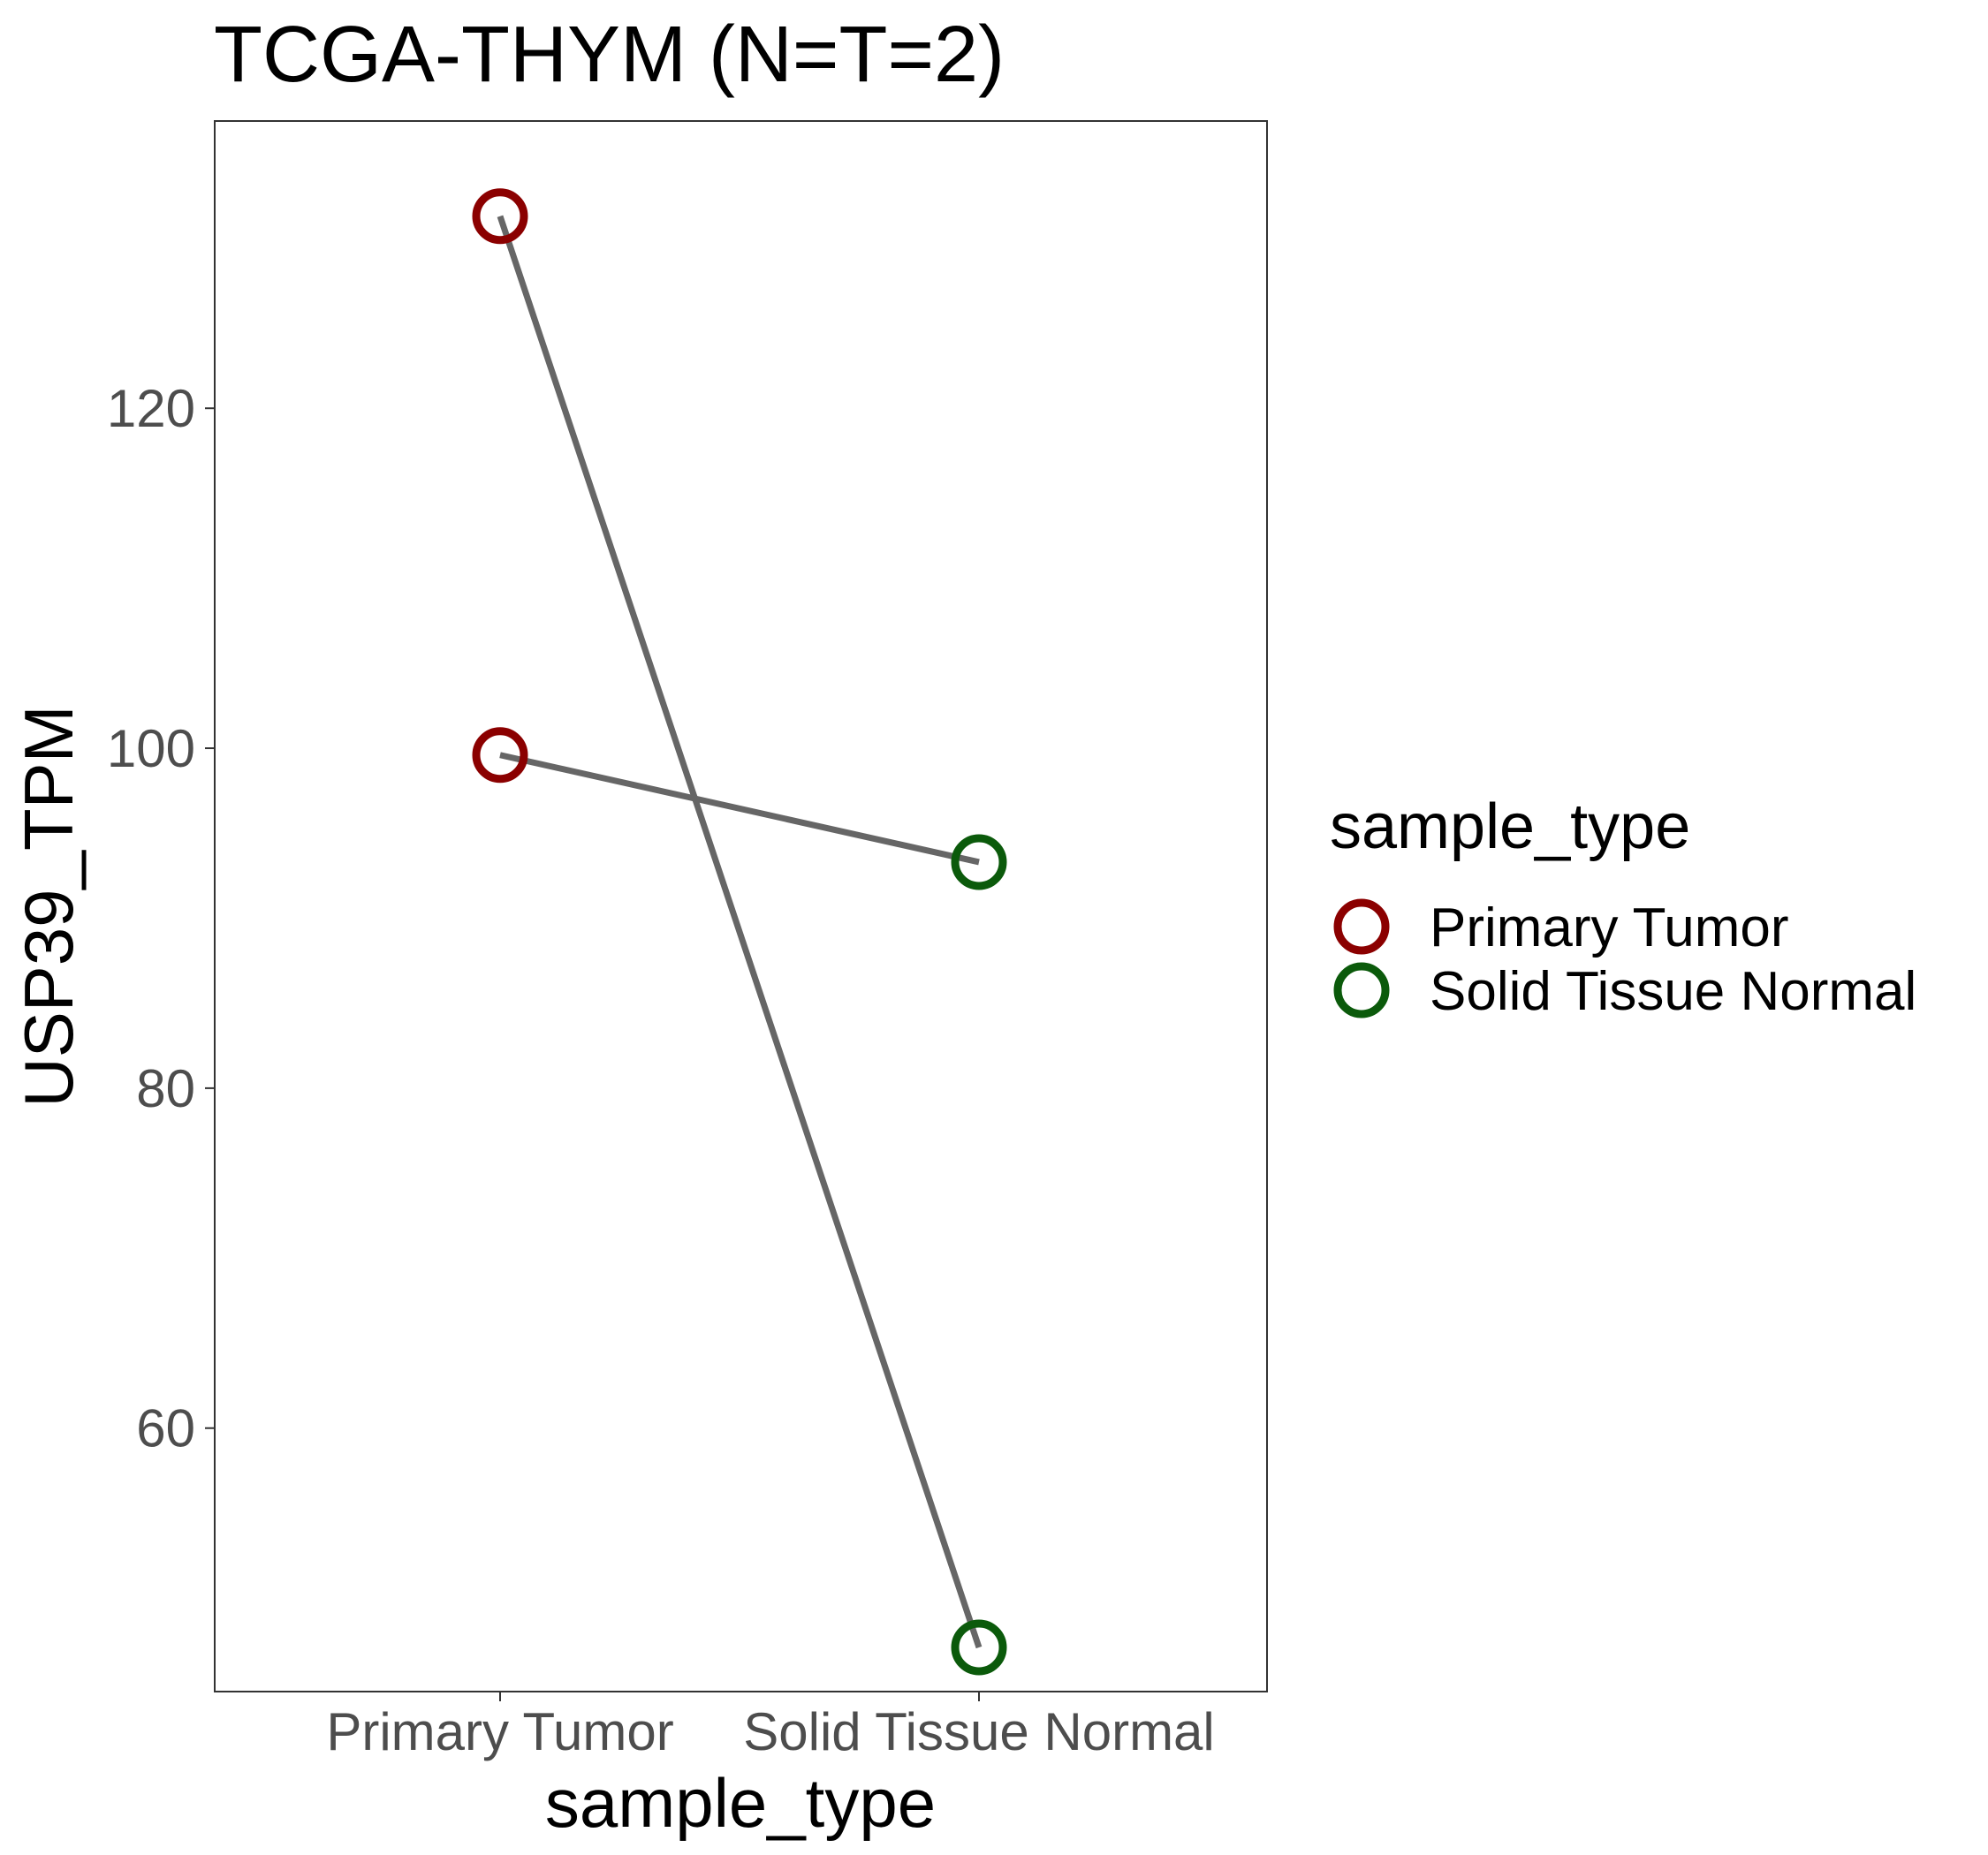 The width and height of the screenshot is (1988, 1855). Describe the element at coordinates (609, 55) in the screenshot. I see `chart-title: TCGA-THYM (N=T=2)` at that location.